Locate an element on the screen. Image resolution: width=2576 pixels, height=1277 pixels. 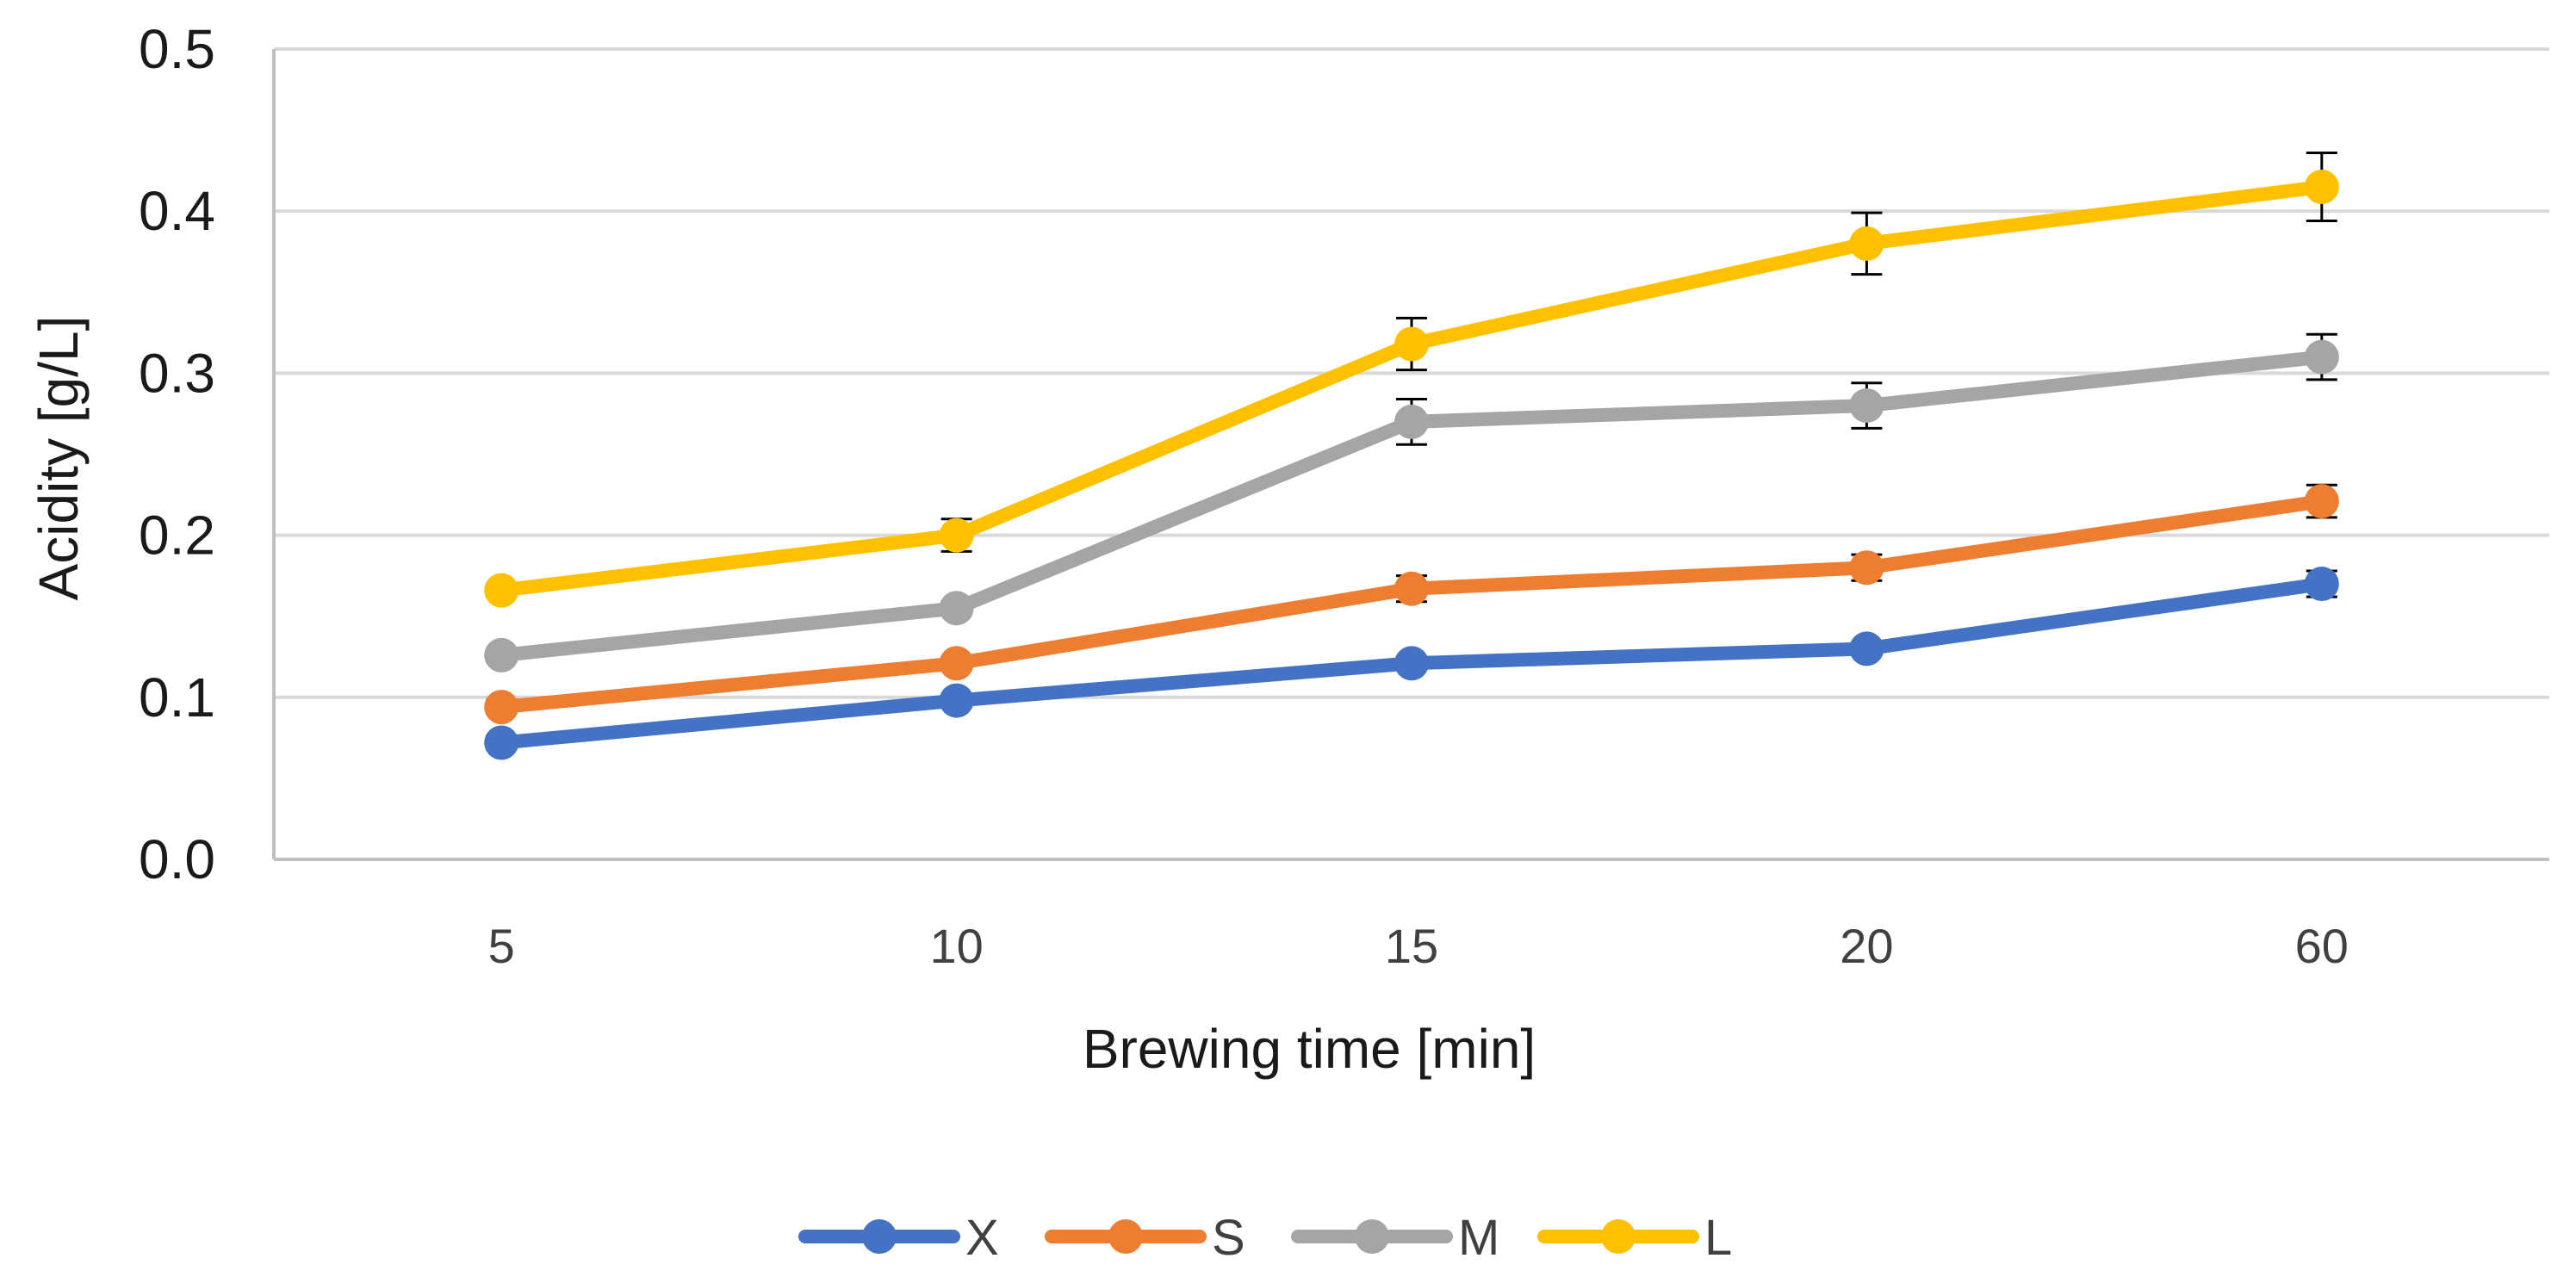
x-tick-label: 60 is located at coordinates (2322, 946).